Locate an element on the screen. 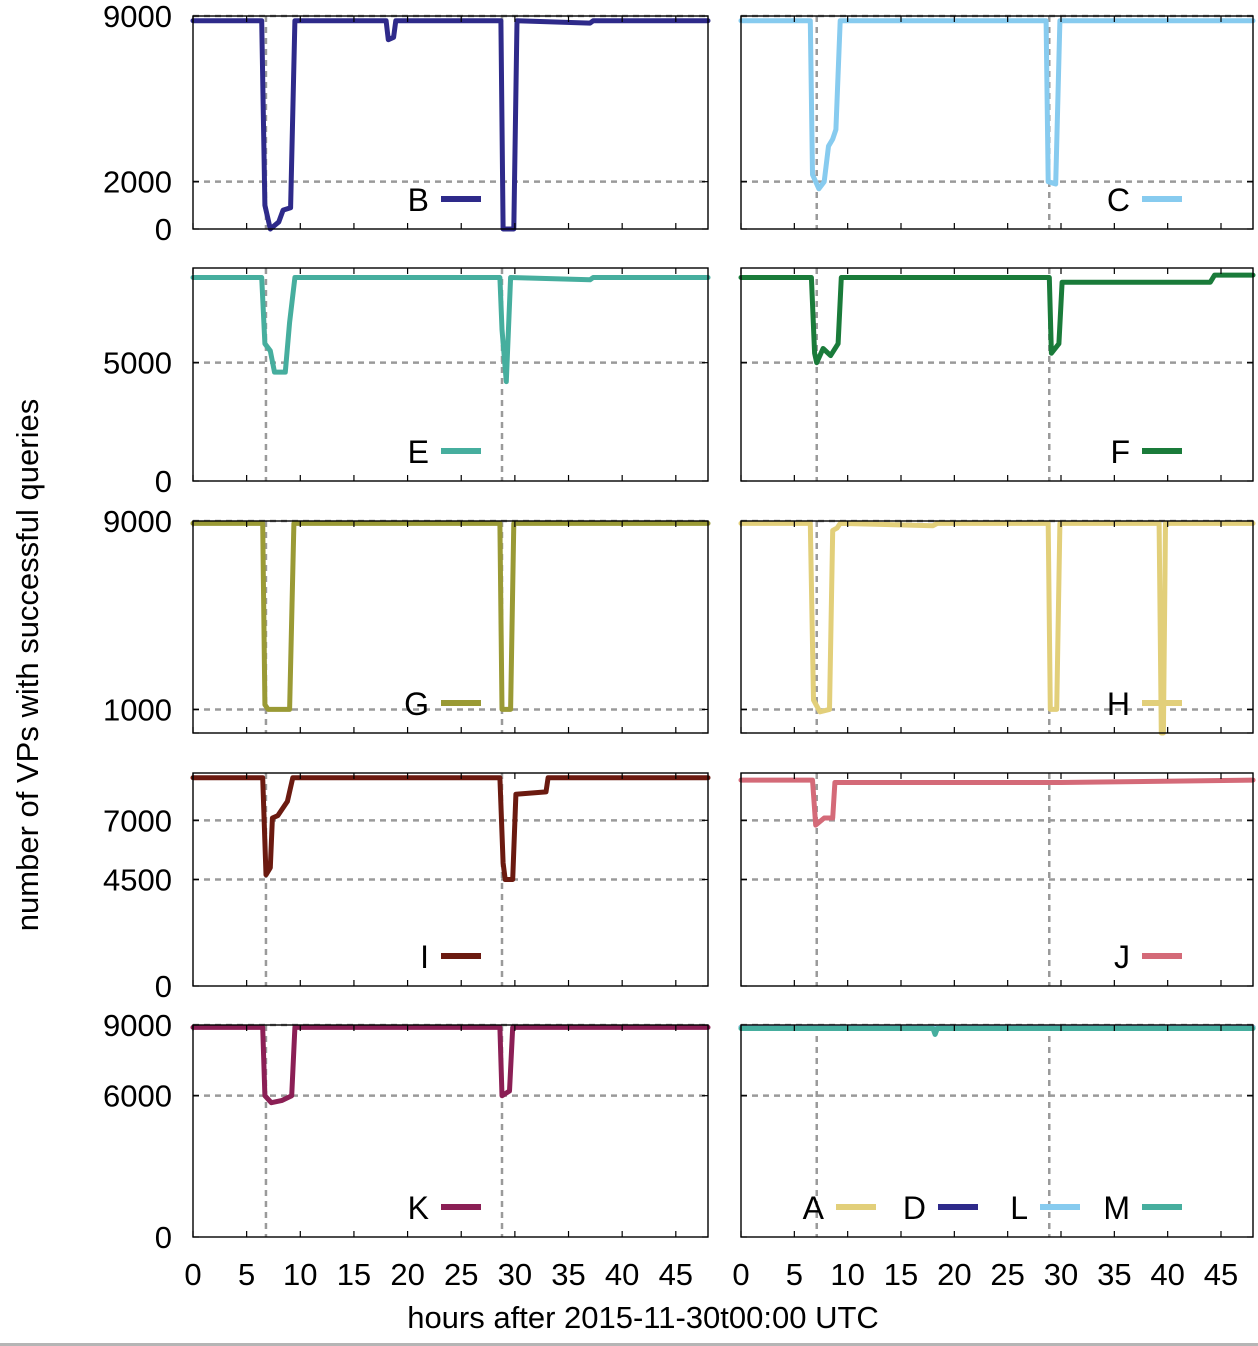 This screenshot has height=1346, width=1258. legend-label-g: G is located at coordinates (416, 704).